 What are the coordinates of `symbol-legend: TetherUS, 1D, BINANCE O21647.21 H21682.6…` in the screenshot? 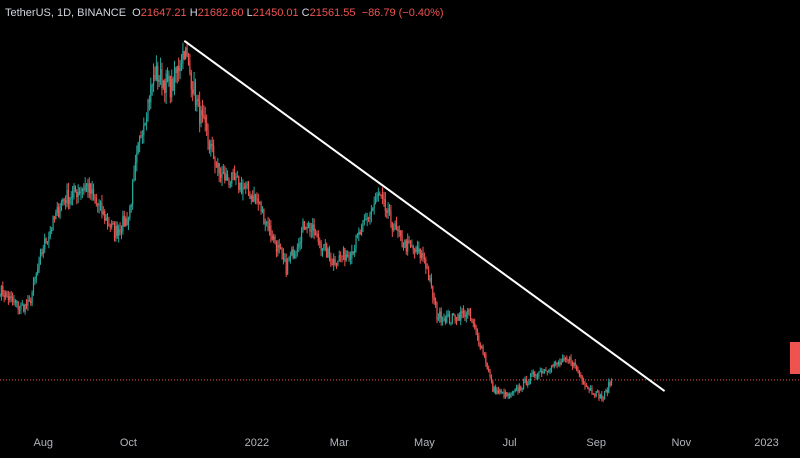 It's located at (224, 13).